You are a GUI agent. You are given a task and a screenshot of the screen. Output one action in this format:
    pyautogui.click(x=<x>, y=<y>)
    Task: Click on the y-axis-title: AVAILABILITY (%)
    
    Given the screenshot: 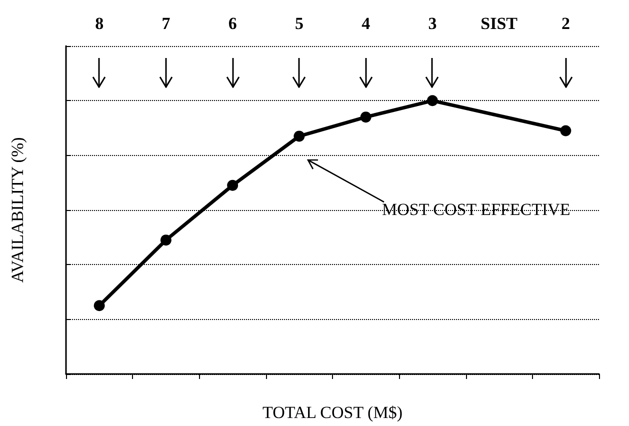 What is the action you would take?
    pyautogui.click(x=17, y=210)
    